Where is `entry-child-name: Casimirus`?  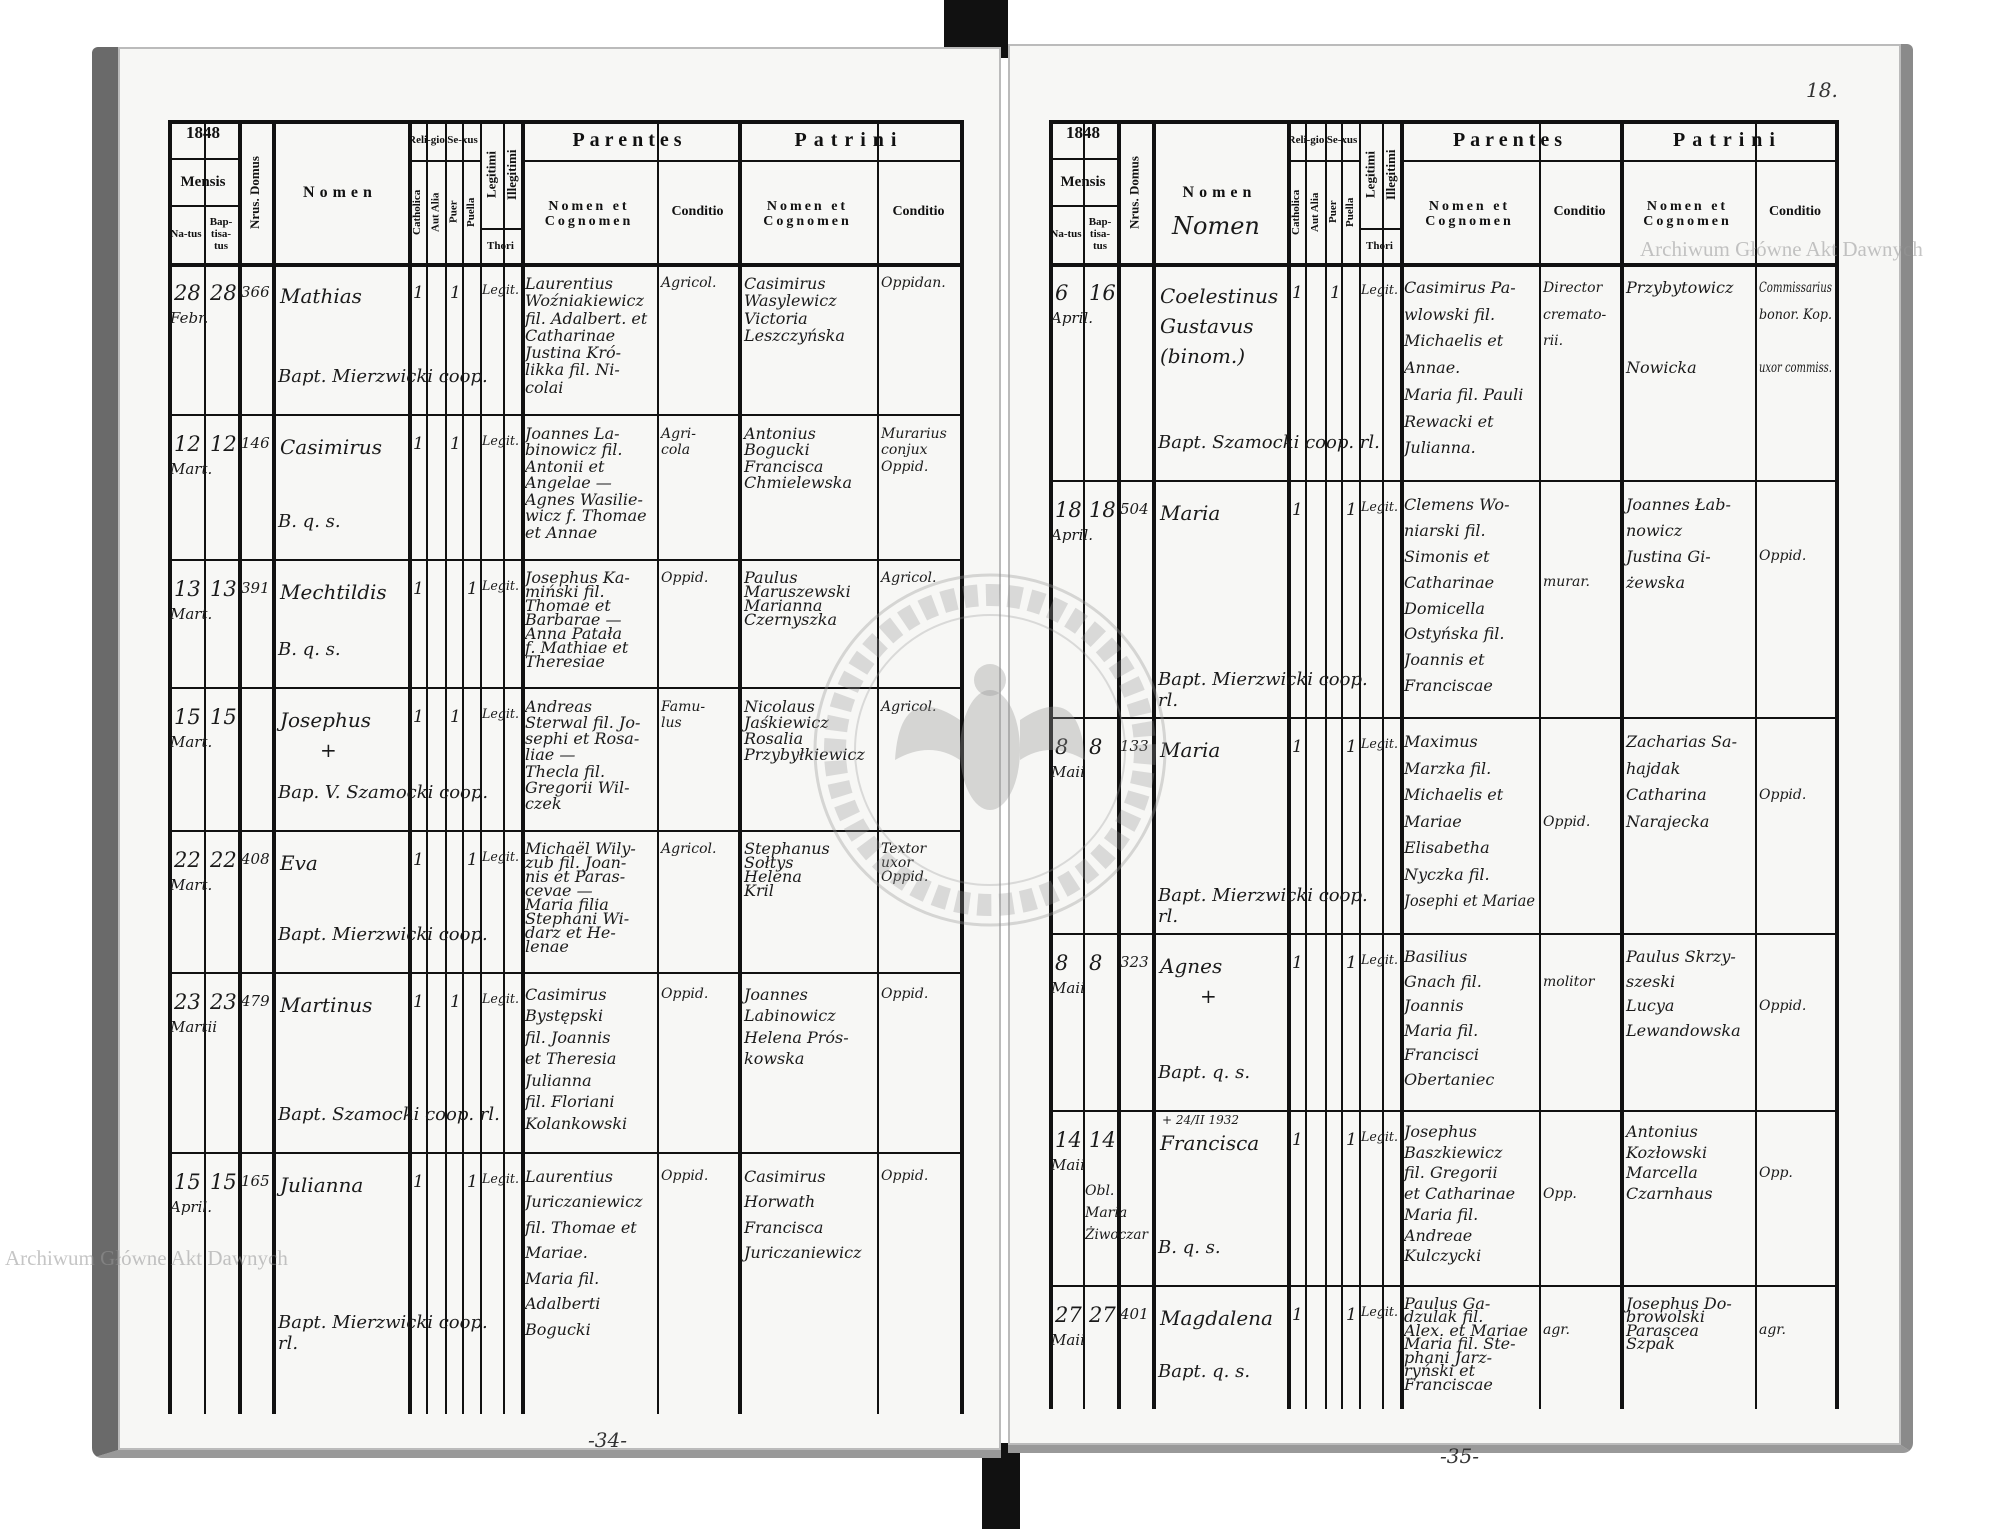 entry-child-name: Casimirus is located at coordinates (331, 447).